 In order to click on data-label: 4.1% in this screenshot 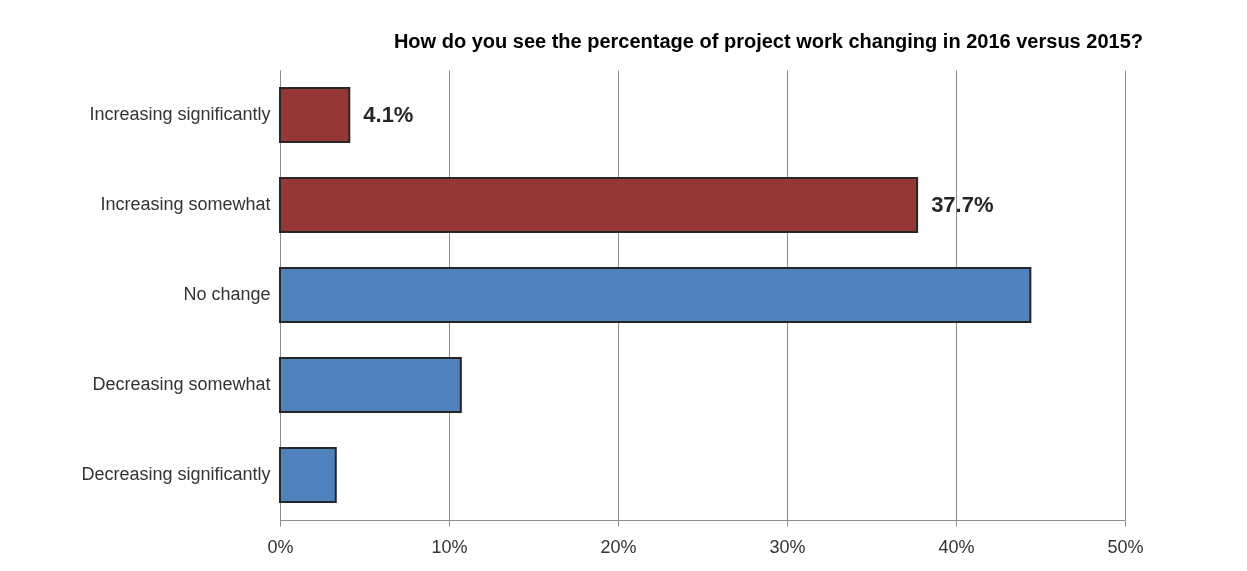, I will do `click(388, 114)`.